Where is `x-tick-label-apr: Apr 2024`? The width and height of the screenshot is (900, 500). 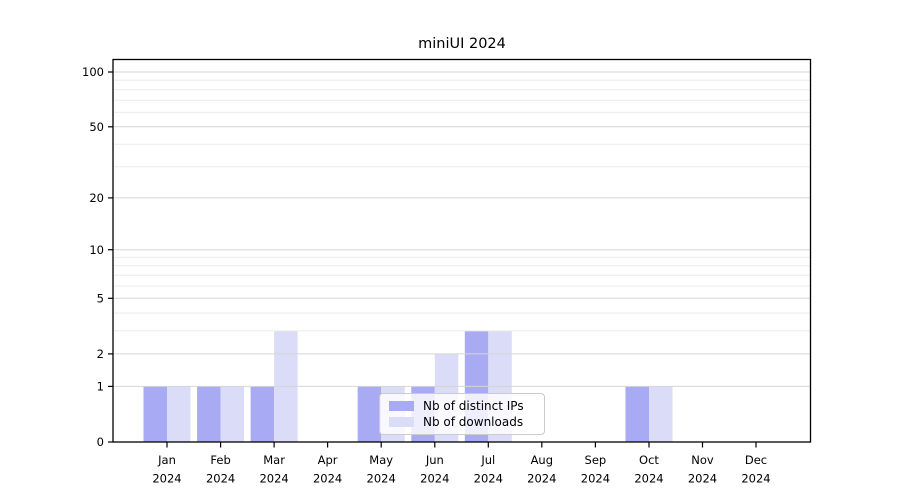
x-tick-label-apr: Apr 2024 is located at coordinates (327, 469).